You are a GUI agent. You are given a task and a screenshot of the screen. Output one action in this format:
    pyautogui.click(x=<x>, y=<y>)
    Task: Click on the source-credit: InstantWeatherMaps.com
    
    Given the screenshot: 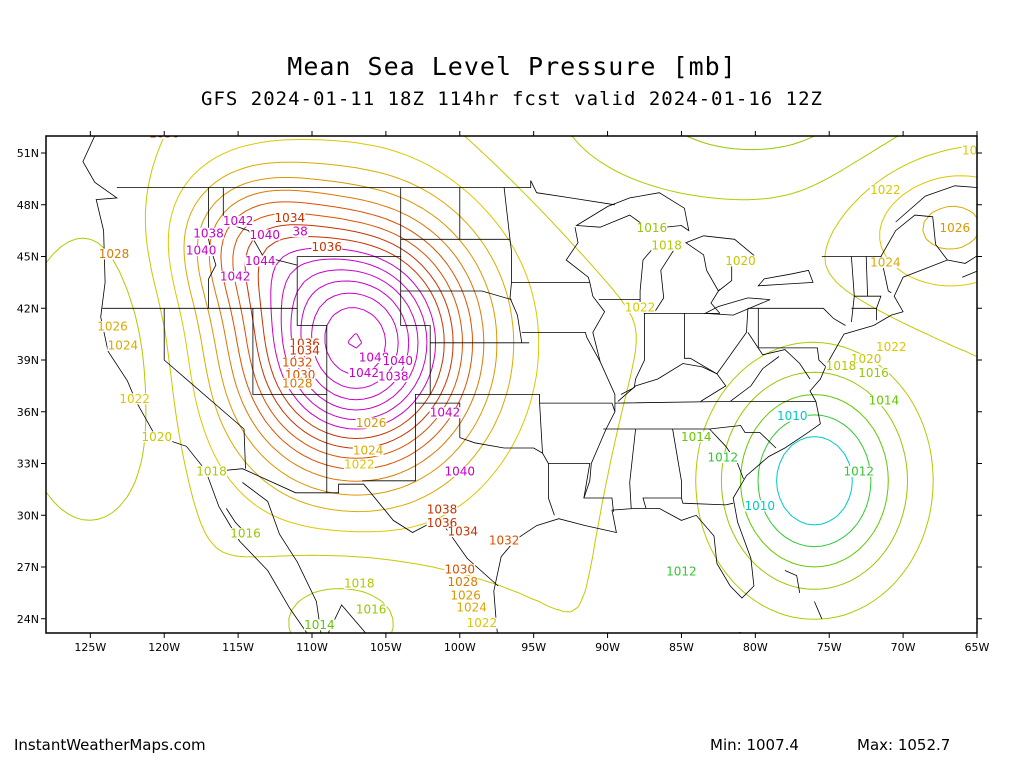 What is the action you would take?
    pyautogui.click(x=110, y=745)
    